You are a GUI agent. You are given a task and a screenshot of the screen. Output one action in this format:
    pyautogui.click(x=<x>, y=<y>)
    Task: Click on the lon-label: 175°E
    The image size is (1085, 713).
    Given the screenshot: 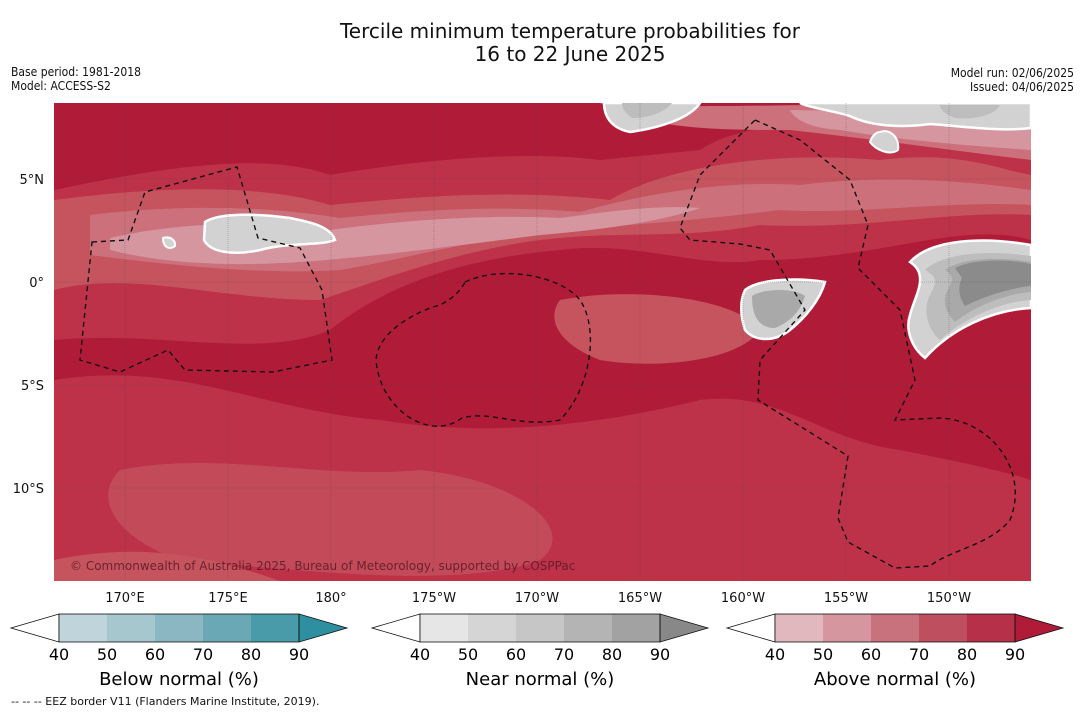 What is the action you would take?
    pyautogui.click(x=228, y=598)
    